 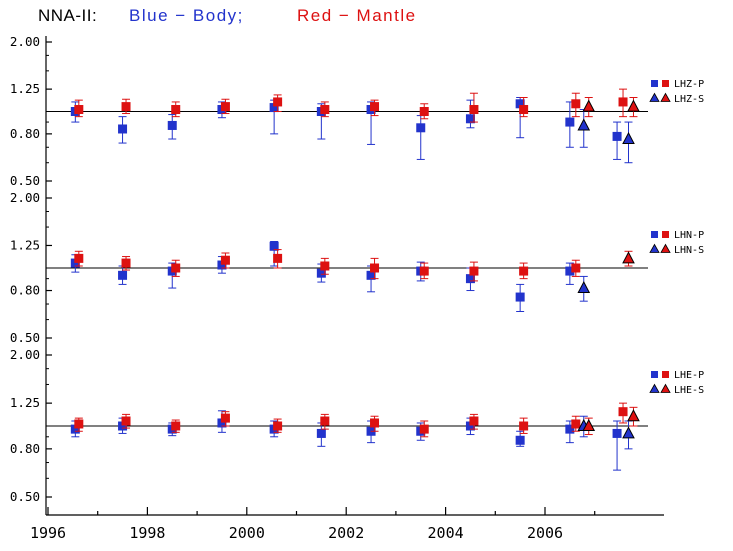 I want to click on x-tick-label: 2000, so click(x=247, y=533).